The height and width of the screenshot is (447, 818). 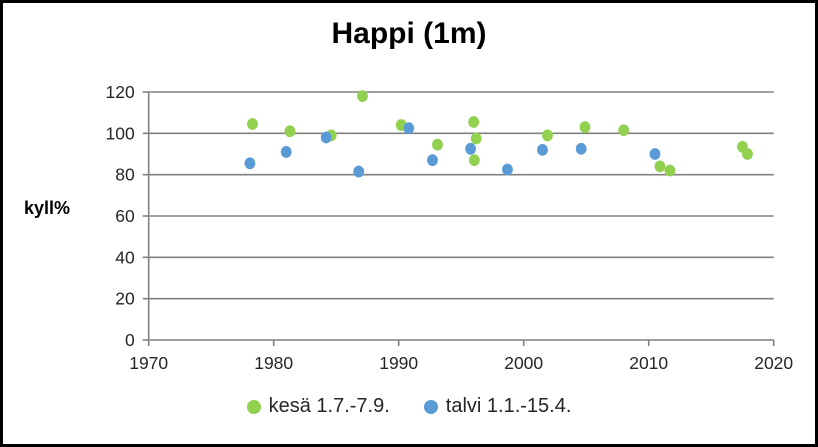 What do you see at coordinates (119, 133) in the screenshot?
I see `y-tick-label: 100` at bounding box center [119, 133].